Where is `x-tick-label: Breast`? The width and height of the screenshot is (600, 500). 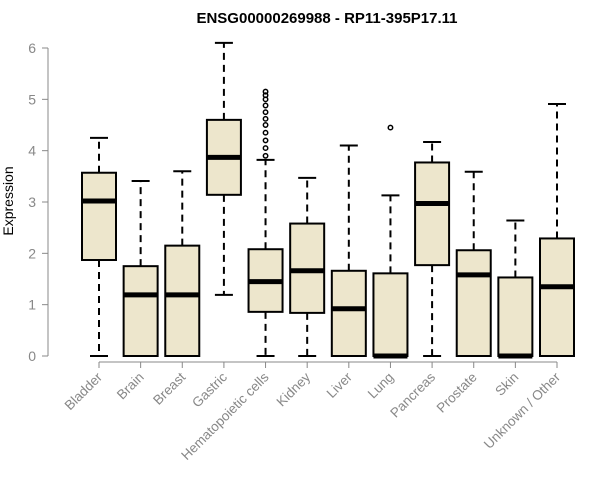
x-tick-label: Breast is located at coordinates (169, 388).